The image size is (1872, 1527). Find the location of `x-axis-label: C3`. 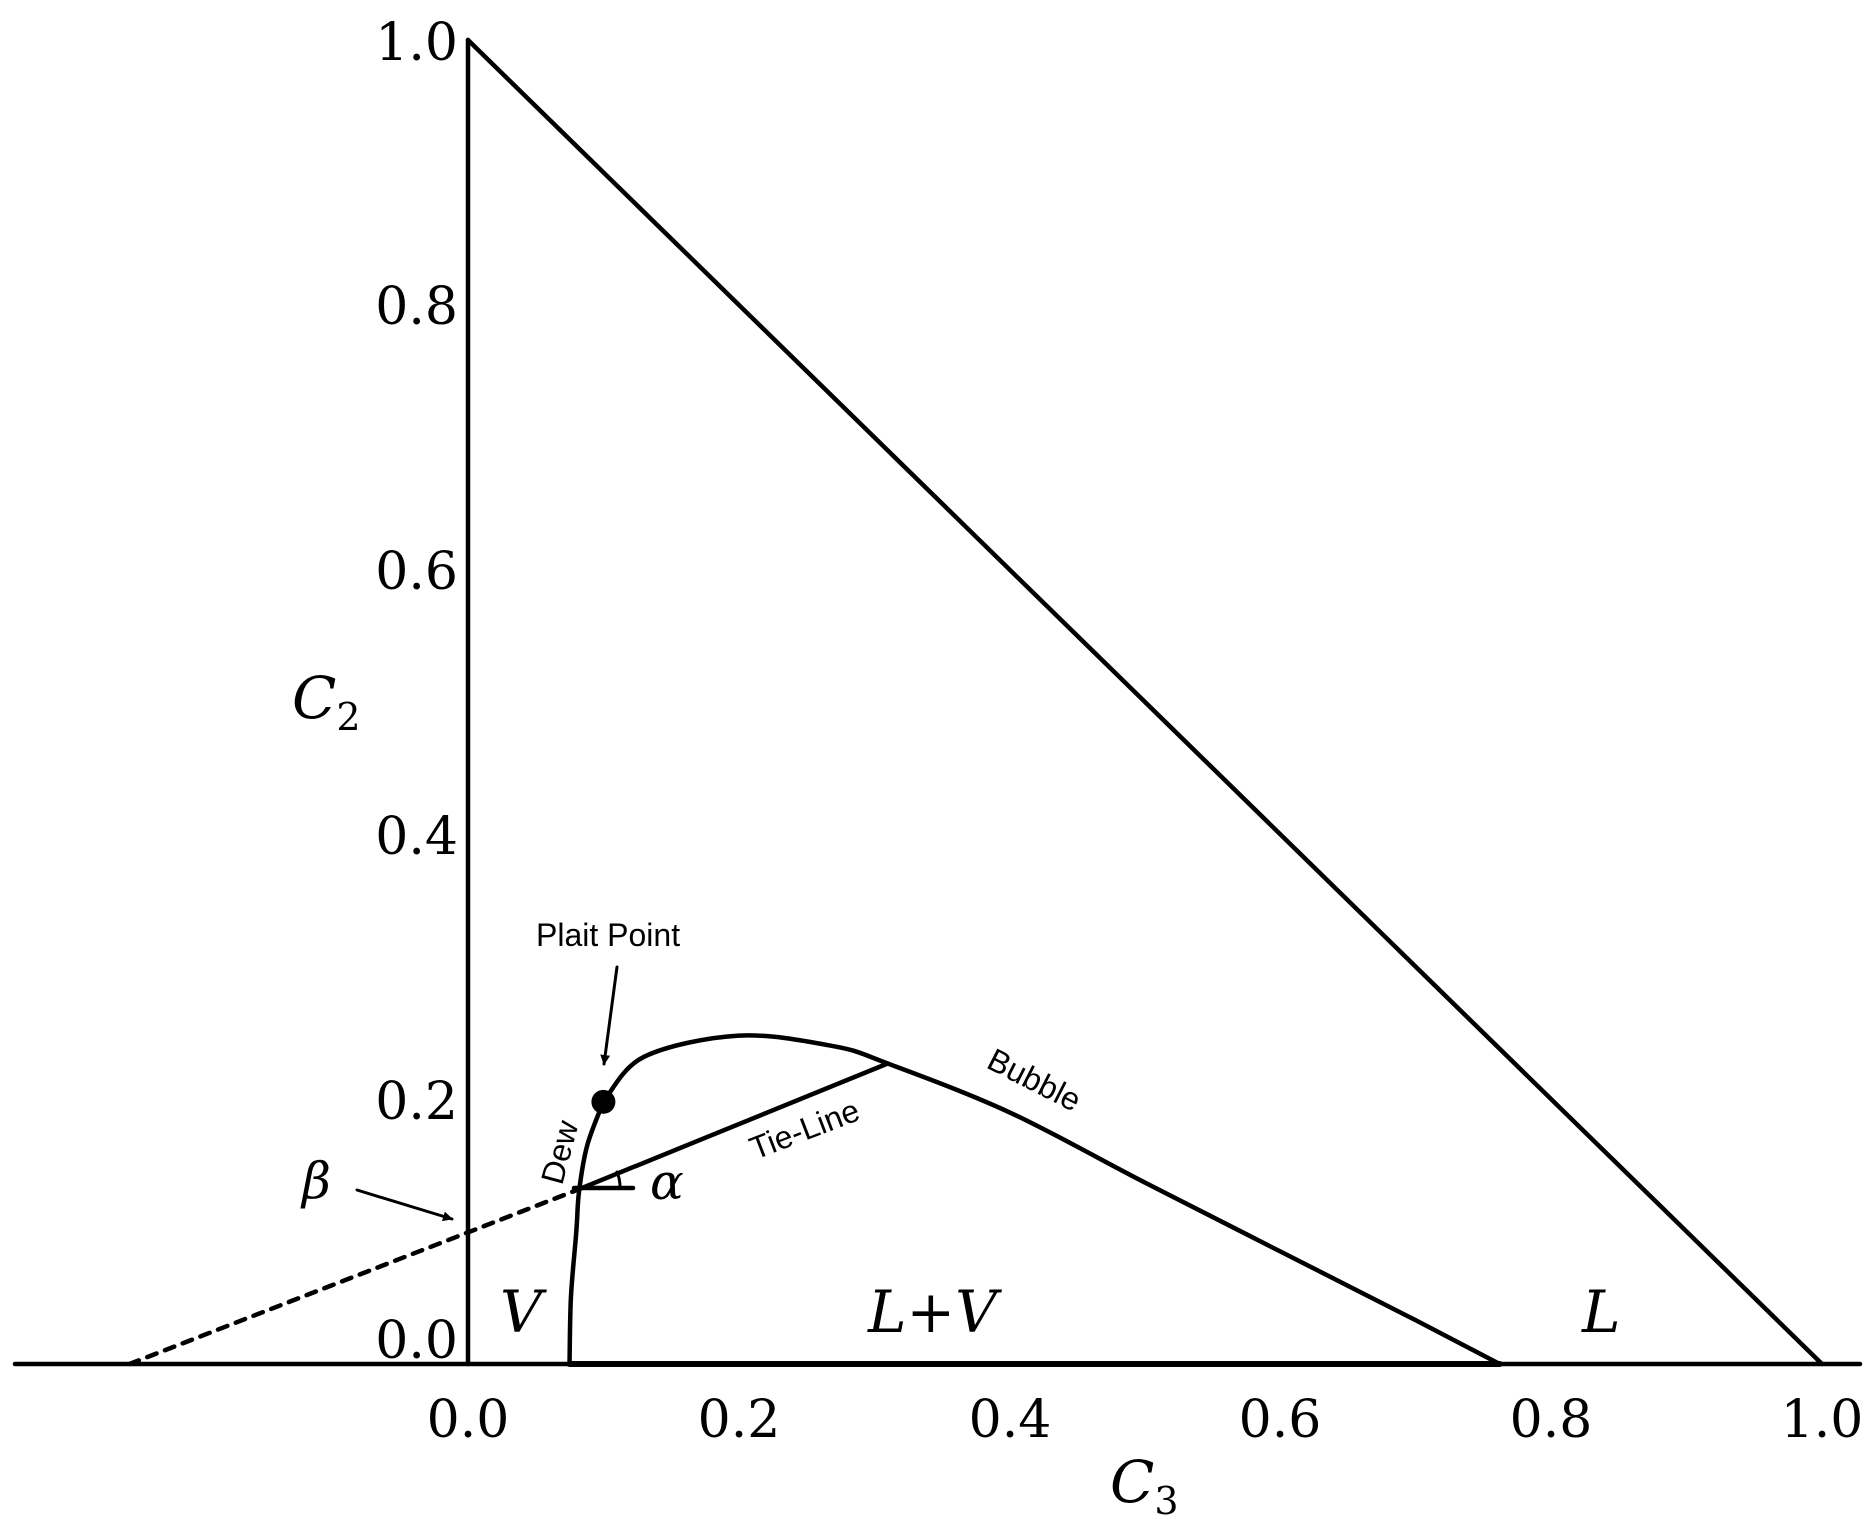

x-axis-label: C3 is located at coordinates (1144, 1485).